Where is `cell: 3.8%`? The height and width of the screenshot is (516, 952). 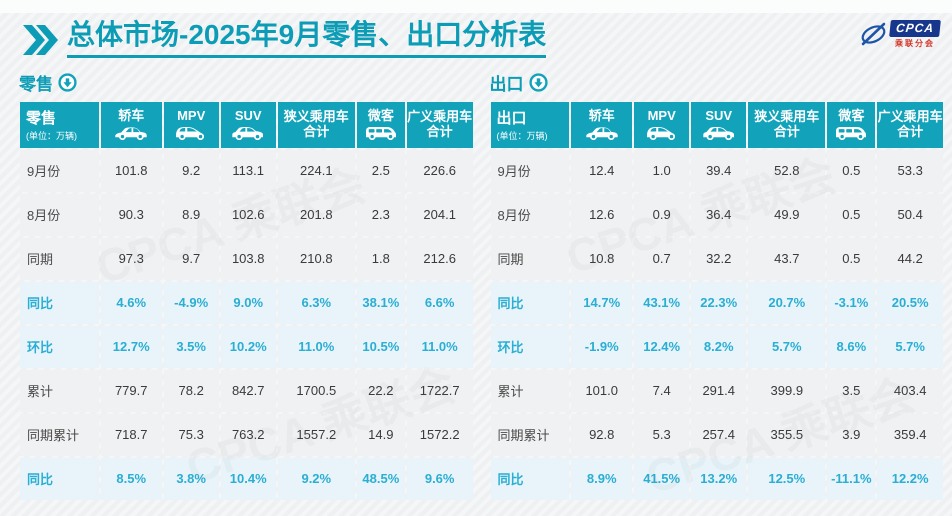 cell: 3.8% is located at coordinates (191, 478).